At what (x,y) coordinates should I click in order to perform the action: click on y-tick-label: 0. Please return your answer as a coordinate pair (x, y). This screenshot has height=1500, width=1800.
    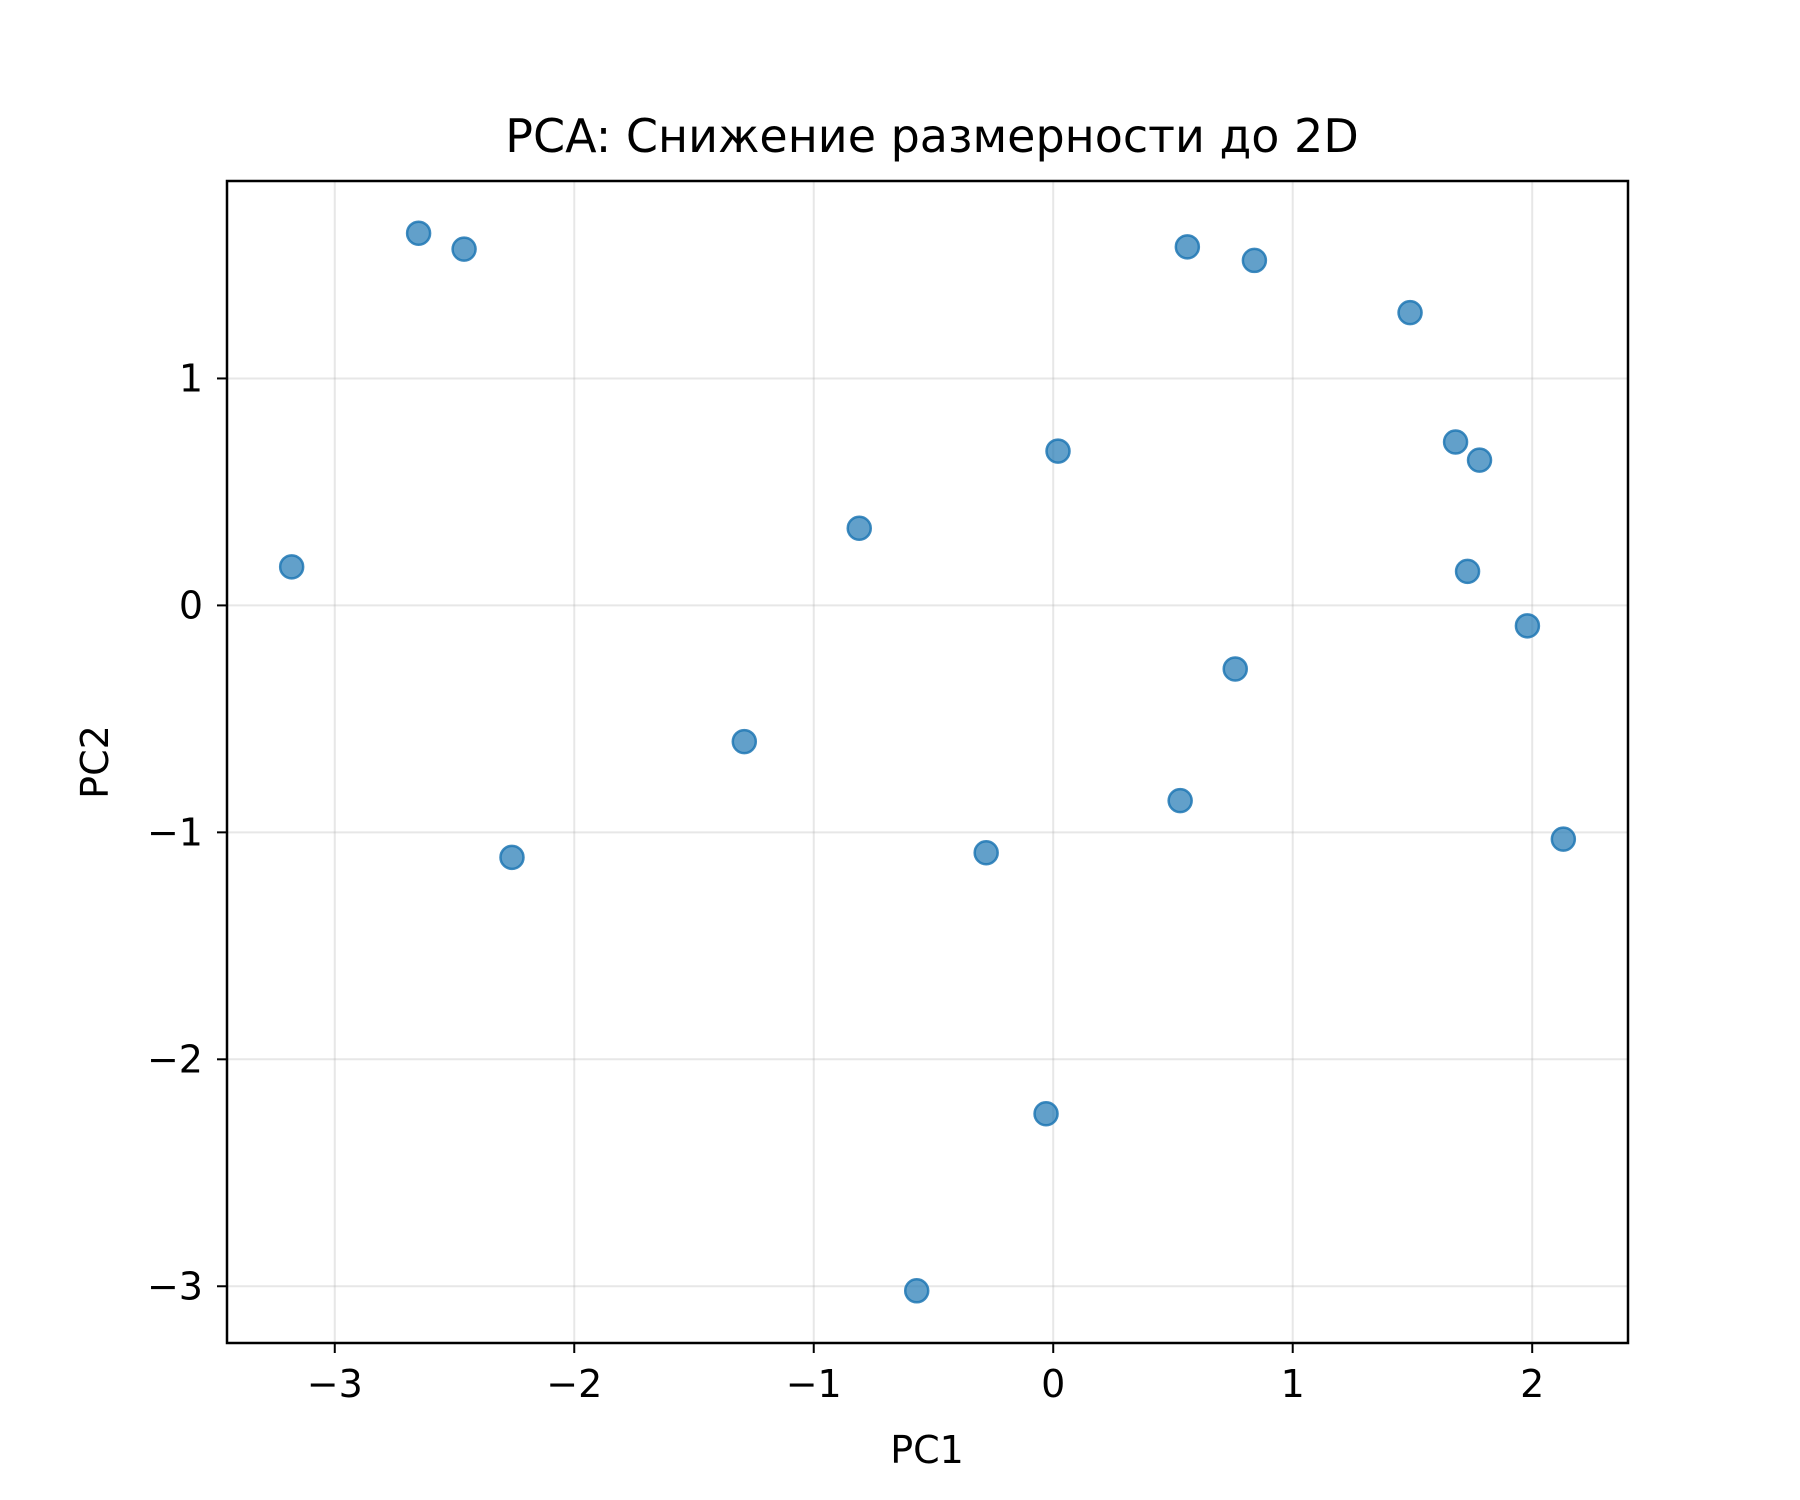
    Looking at the image, I should click on (191, 605).